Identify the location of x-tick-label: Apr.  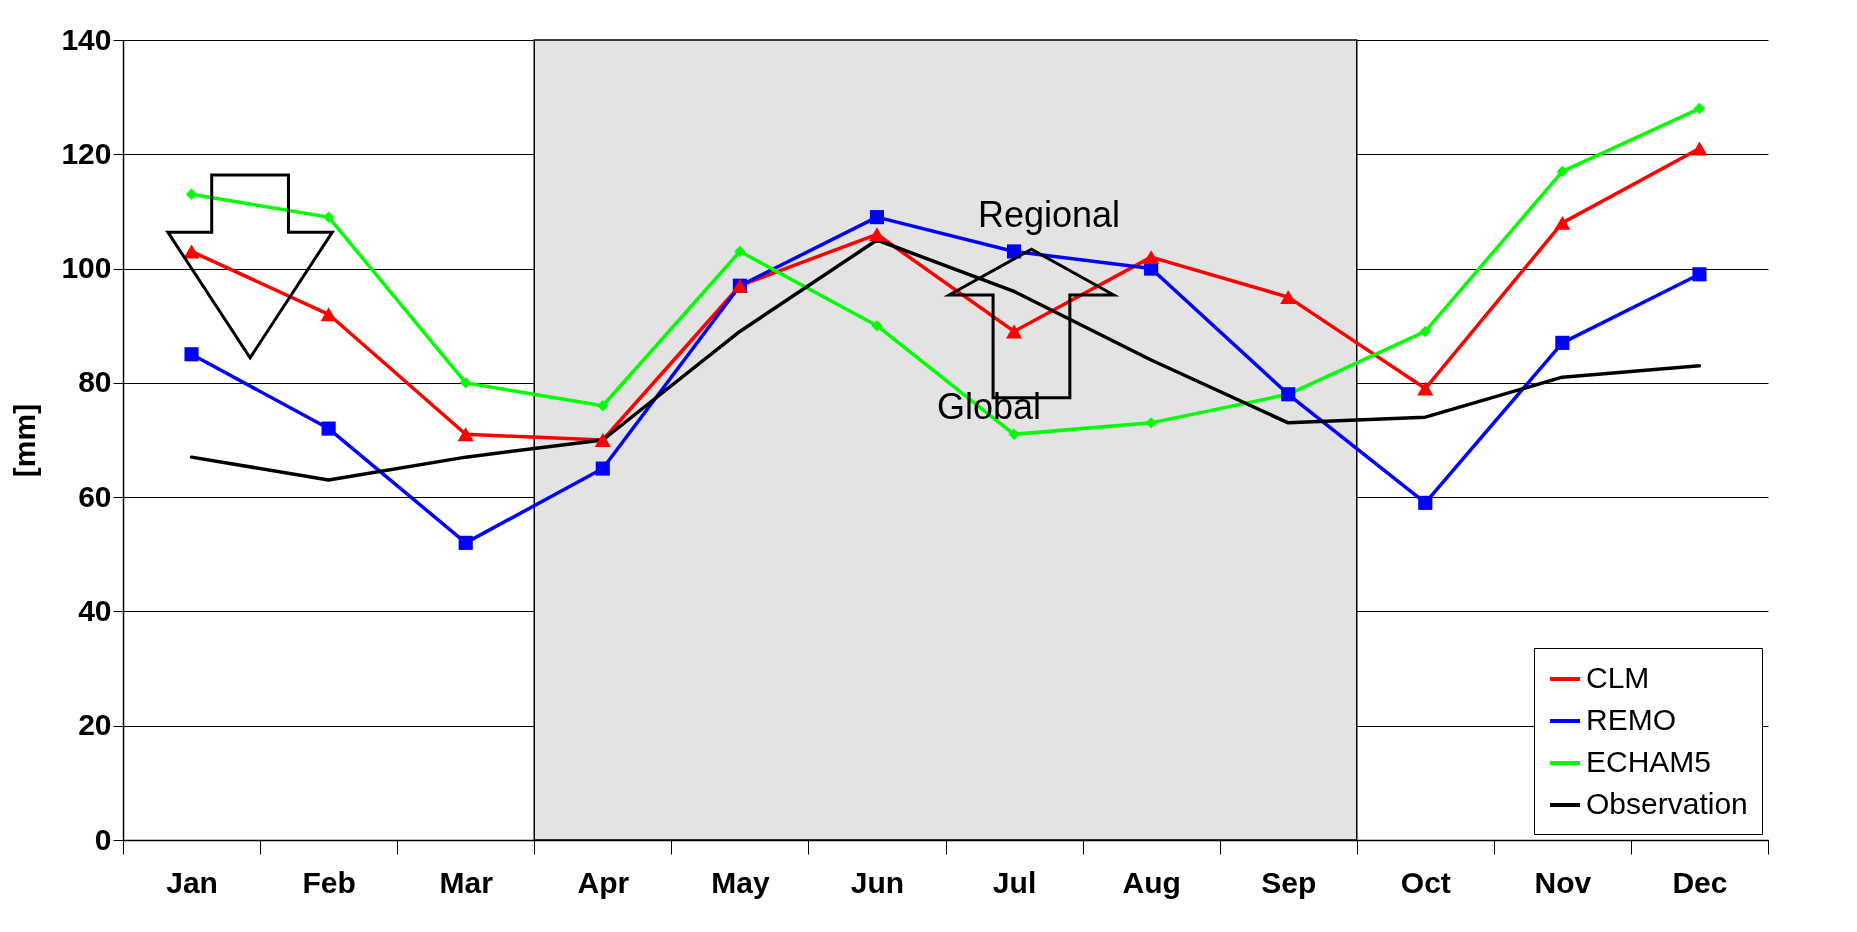
(603, 882).